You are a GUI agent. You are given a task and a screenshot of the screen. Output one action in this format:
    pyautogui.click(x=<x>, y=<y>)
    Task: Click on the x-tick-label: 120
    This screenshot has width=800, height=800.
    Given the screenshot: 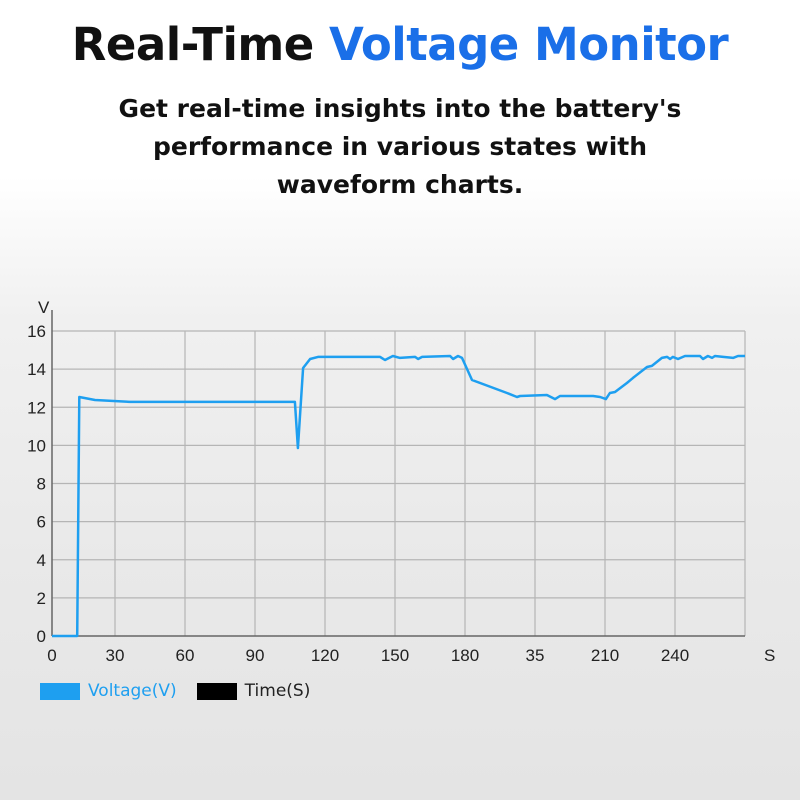 What is the action you would take?
    pyautogui.click(x=325, y=655)
    